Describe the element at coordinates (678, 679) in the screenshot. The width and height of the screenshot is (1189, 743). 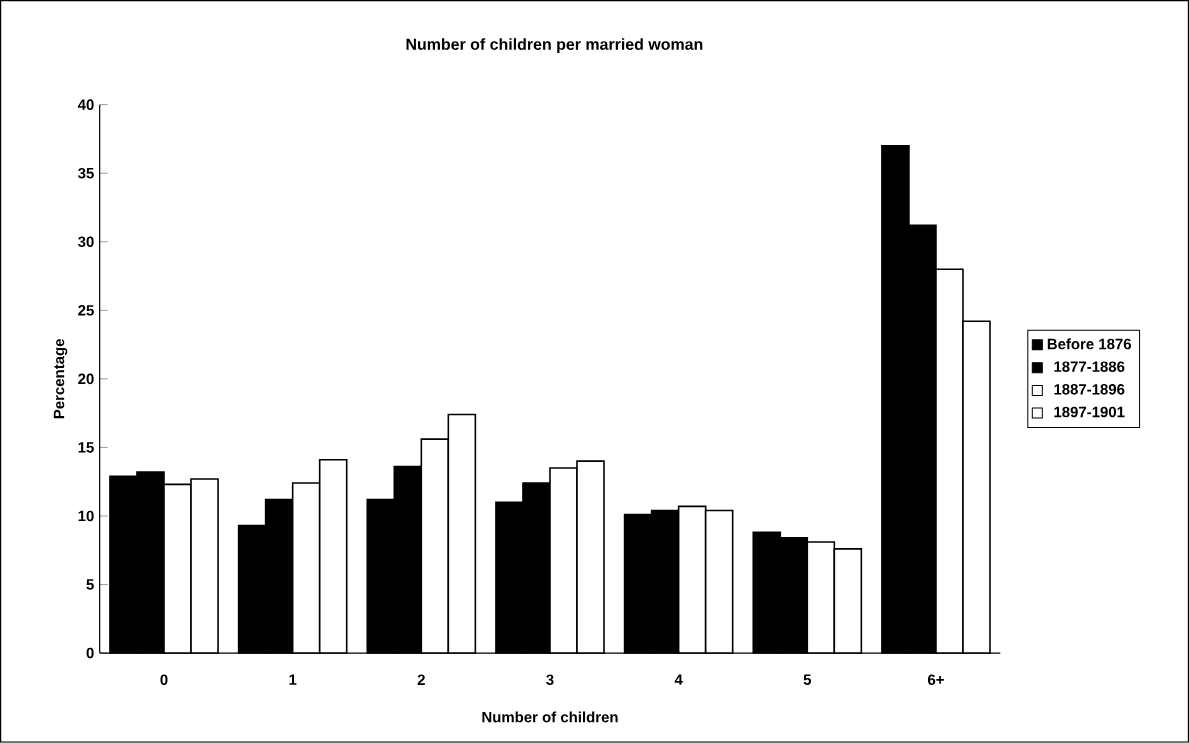
I see `x-tick-label: 4` at that location.